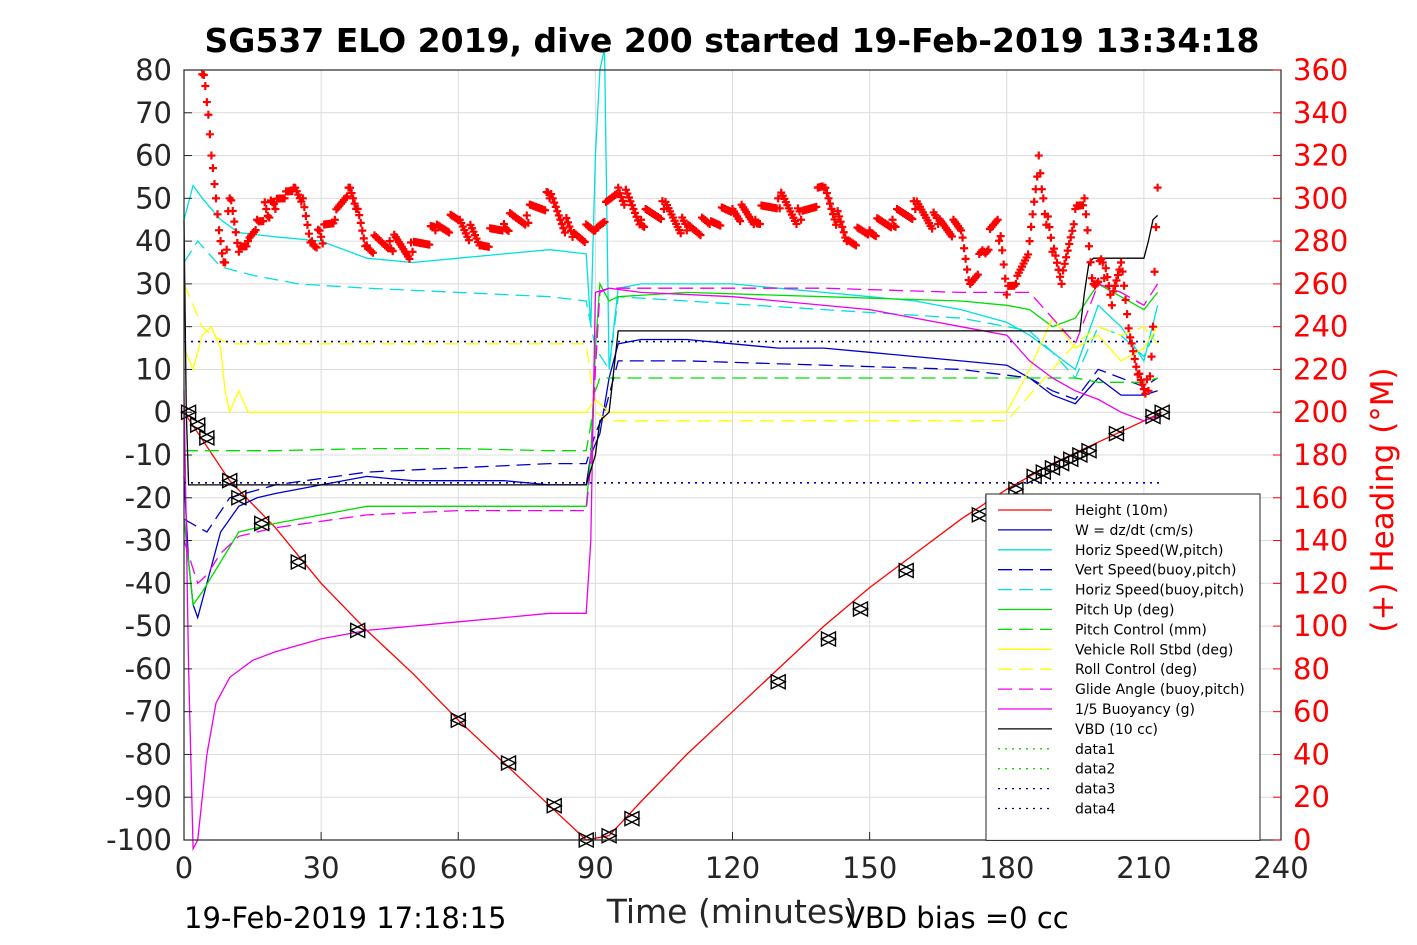 The width and height of the screenshot is (1417, 945). Describe the element at coordinates (1123, 667) in the screenshot. I see `legend-box` at that location.